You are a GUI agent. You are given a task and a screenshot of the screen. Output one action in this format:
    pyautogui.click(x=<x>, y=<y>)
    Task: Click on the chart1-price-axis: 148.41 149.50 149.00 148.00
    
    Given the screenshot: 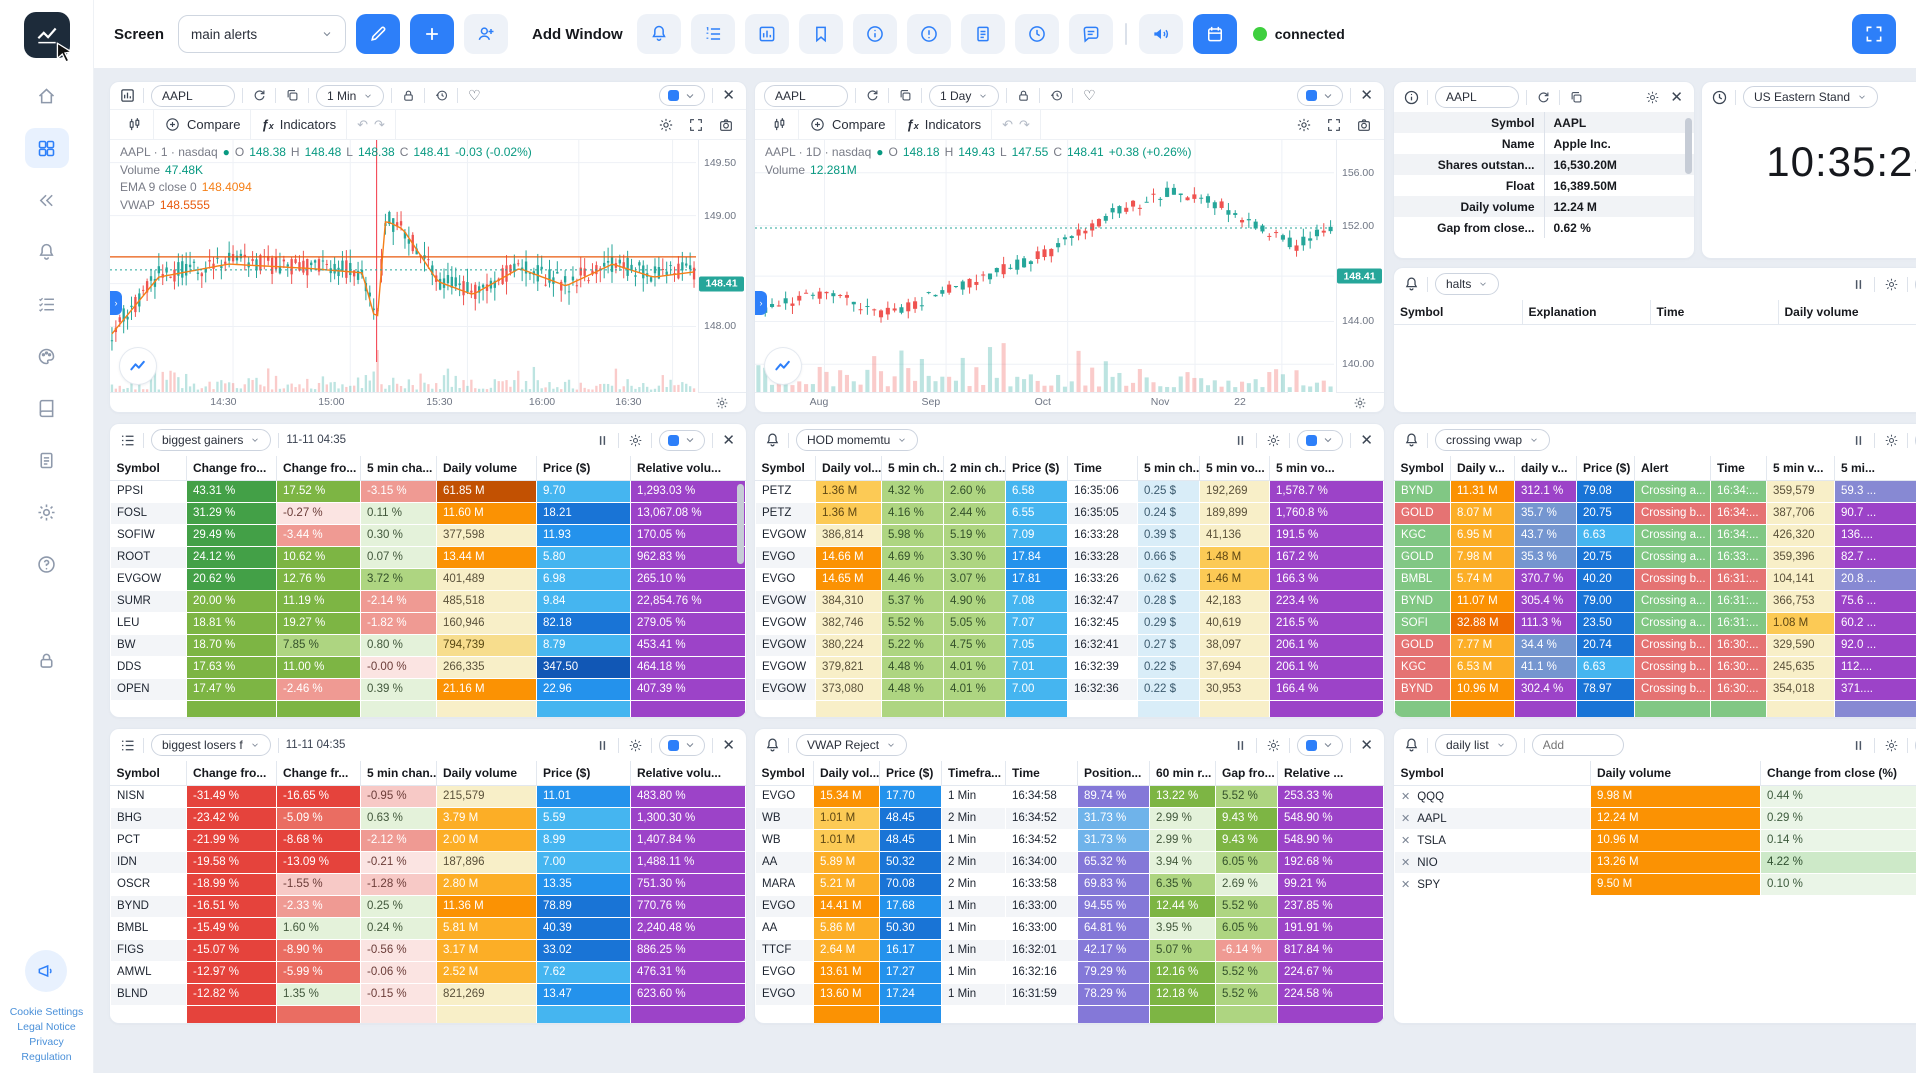 What is the action you would take?
    pyautogui.click(x=722, y=266)
    